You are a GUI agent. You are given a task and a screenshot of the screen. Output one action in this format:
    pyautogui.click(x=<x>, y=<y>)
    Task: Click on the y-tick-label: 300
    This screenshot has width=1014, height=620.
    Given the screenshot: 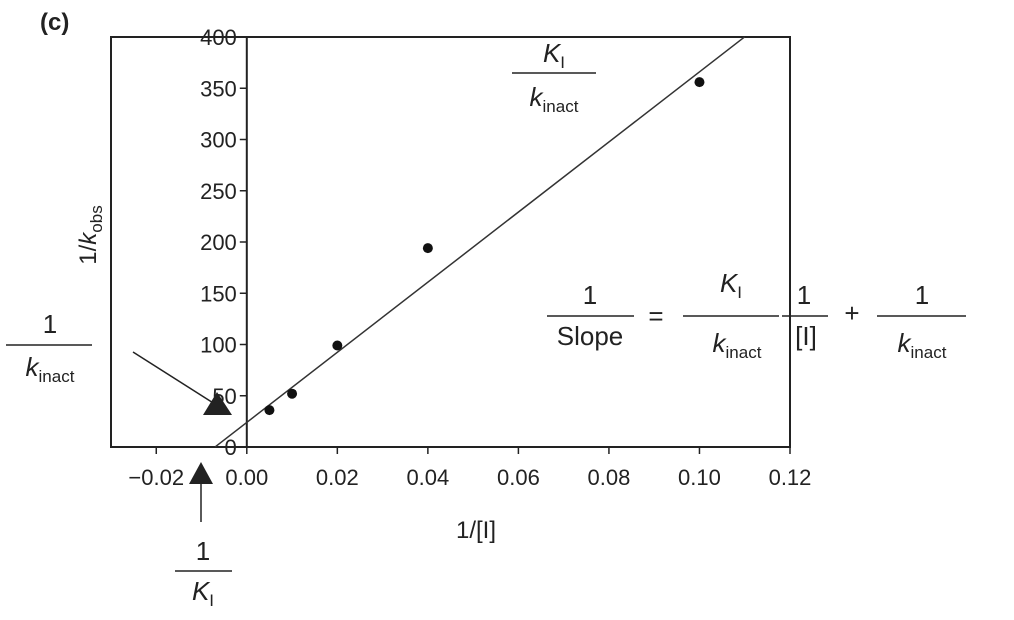 What is the action you would take?
    pyautogui.click(x=218, y=140)
    